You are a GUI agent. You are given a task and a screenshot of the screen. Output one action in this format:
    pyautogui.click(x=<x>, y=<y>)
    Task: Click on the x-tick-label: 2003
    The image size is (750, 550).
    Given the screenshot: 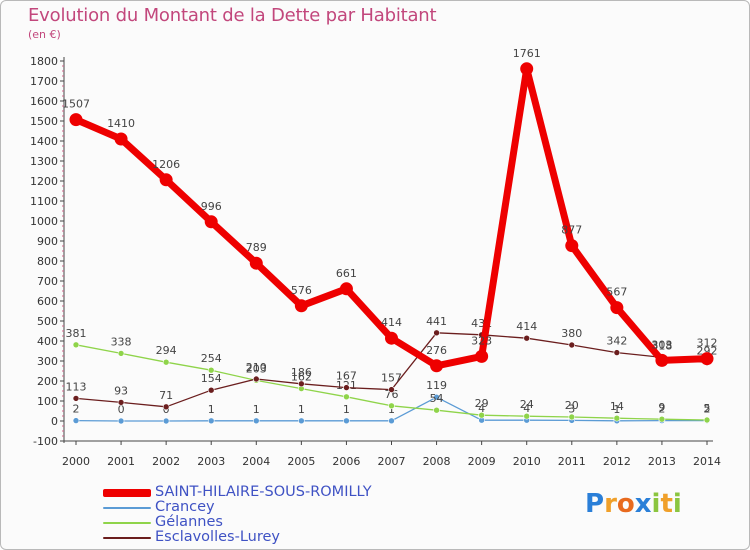 What is the action you would take?
    pyautogui.click(x=211, y=461)
    